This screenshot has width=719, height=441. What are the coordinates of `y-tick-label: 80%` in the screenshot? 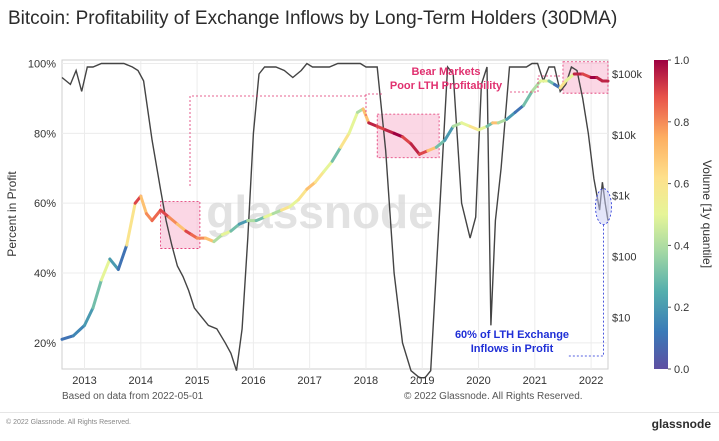 It's located at (45, 134).